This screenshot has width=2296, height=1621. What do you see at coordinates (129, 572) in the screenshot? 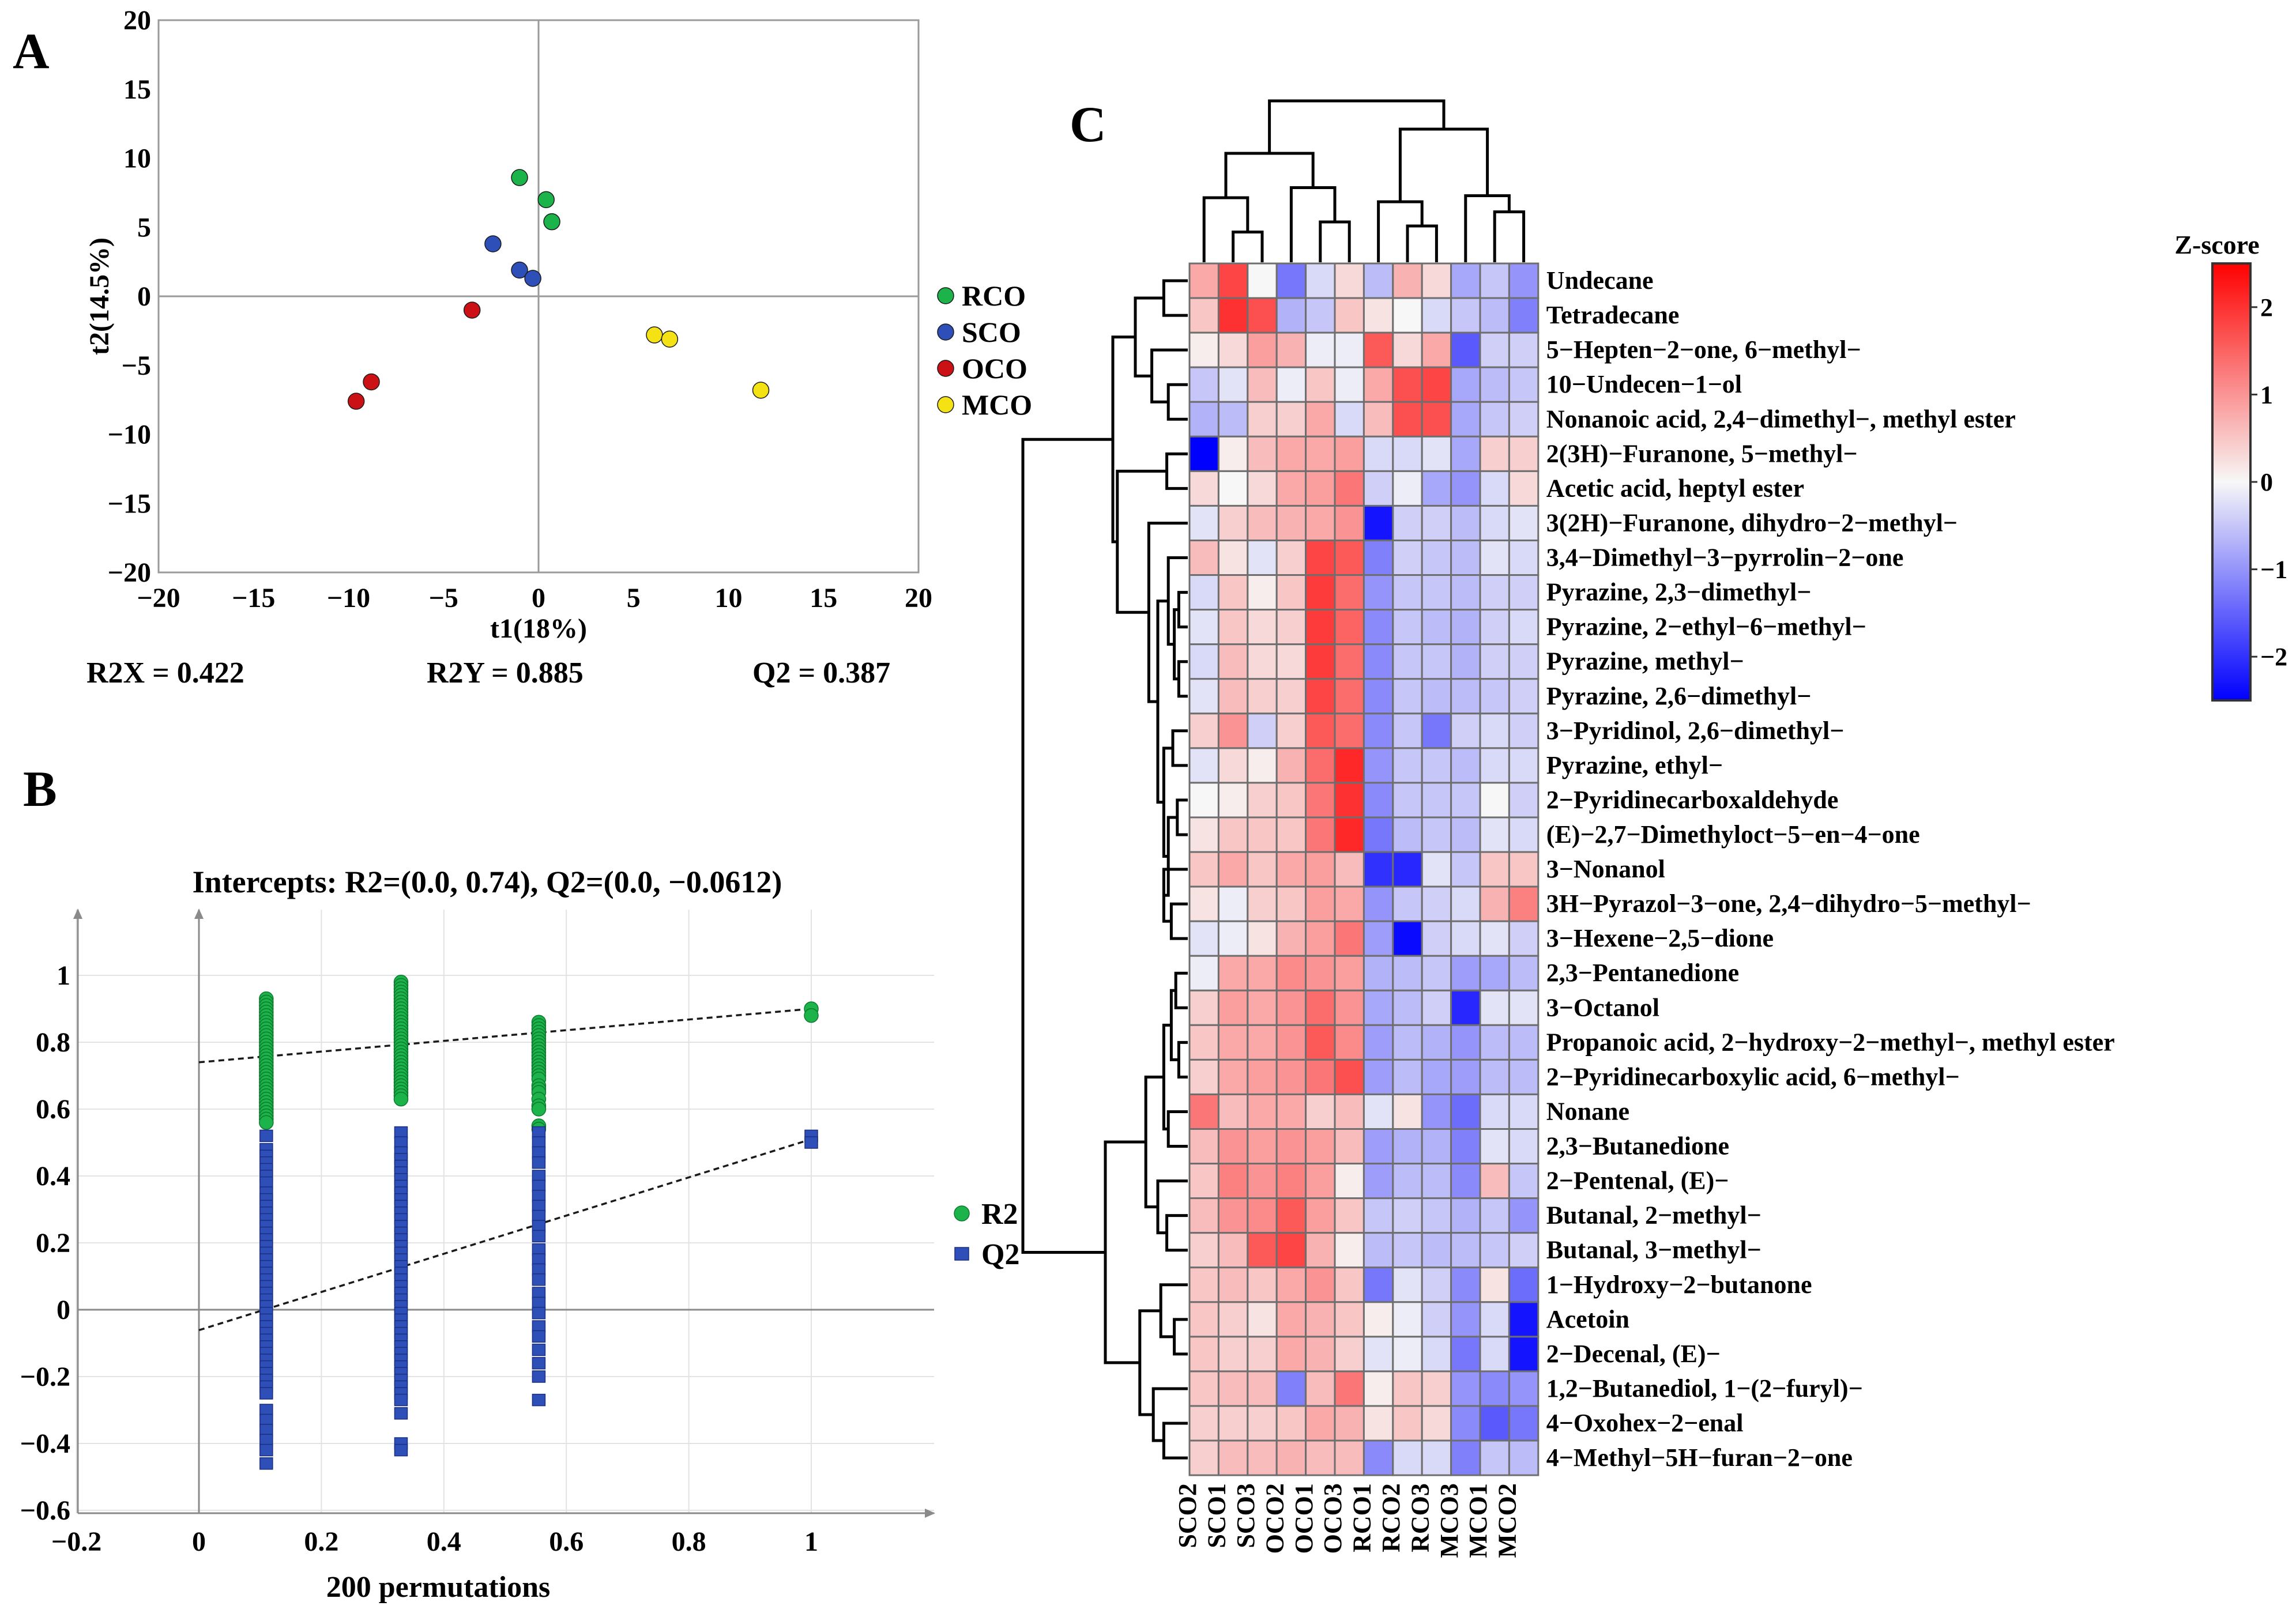
I see `panel-a-ytick: −20` at bounding box center [129, 572].